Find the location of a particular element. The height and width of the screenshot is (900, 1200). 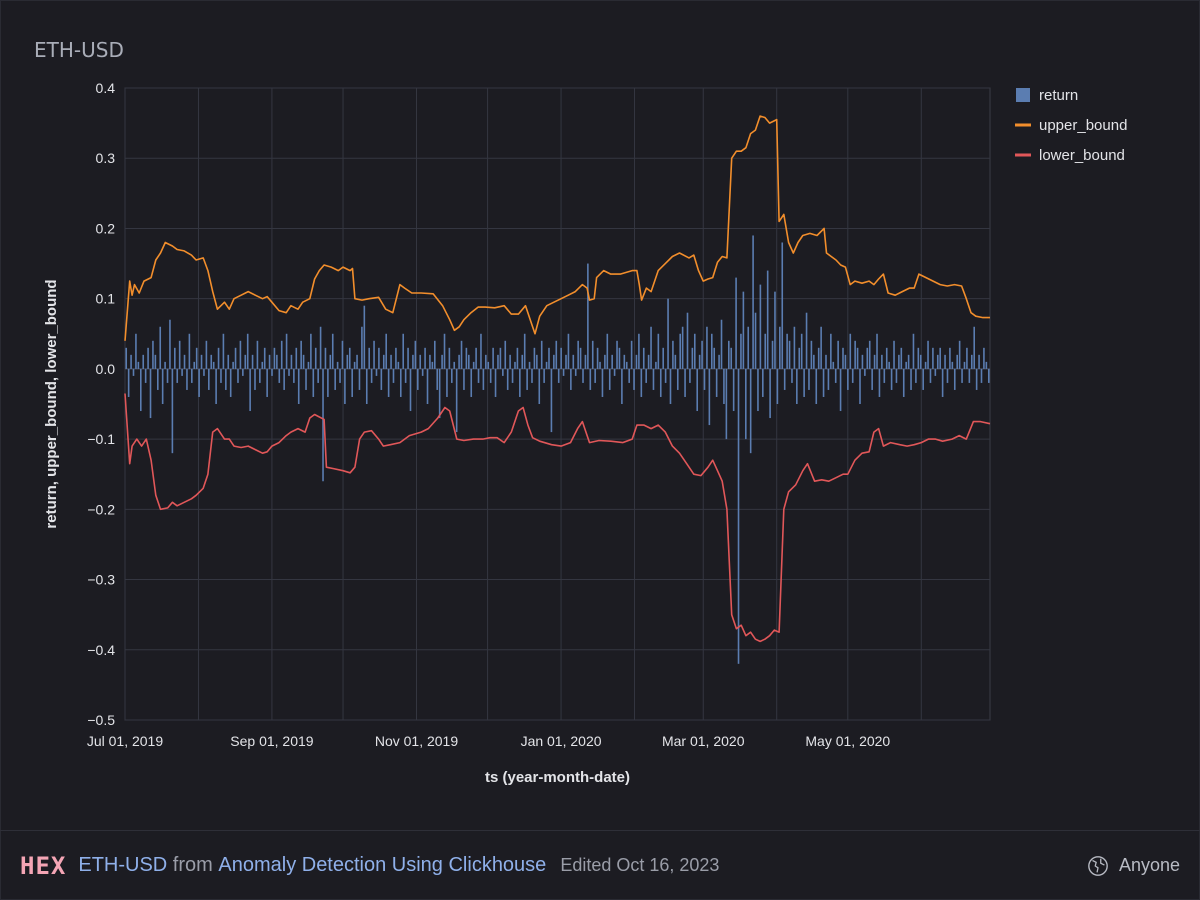

x-tick-label: Jul 01, 2019 is located at coordinates (125, 741).